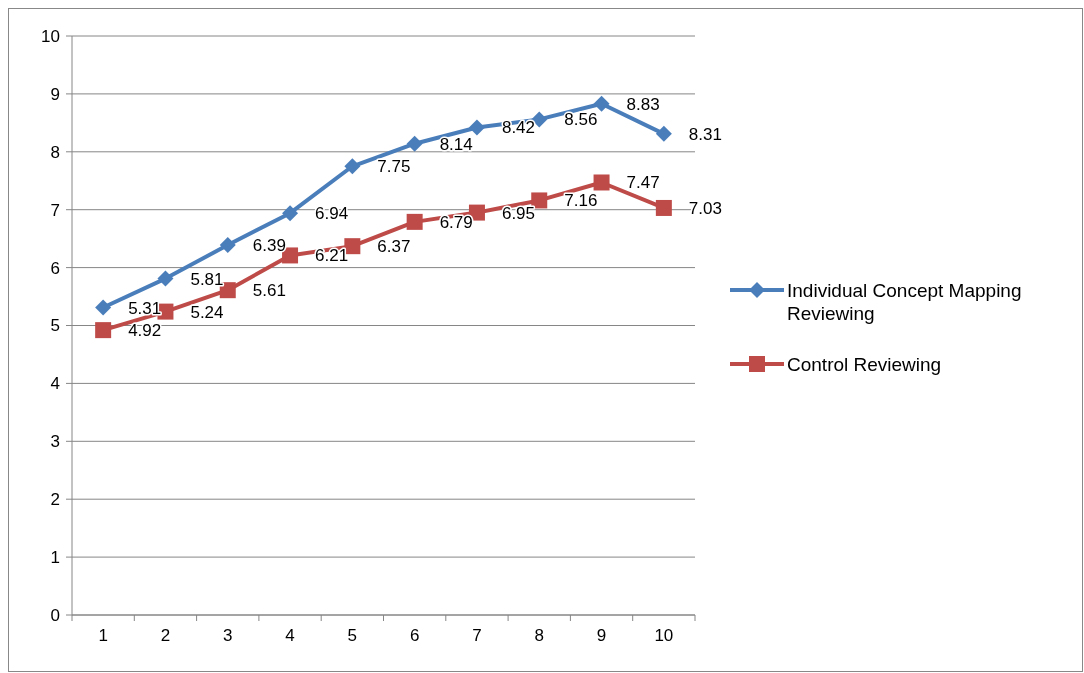  Describe the element at coordinates (55, 268) in the screenshot. I see `y-tick-label: 6` at that location.